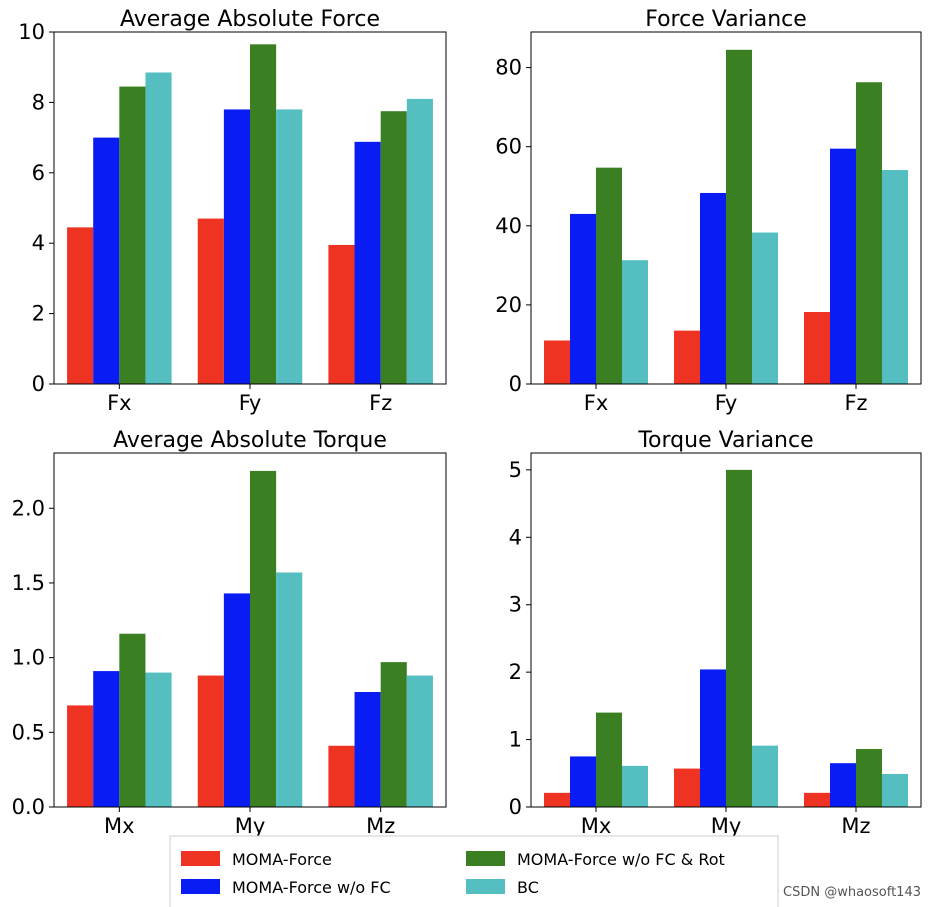  Describe the element at coordinates (250, 440) in the screenshot. I see `chart-title: Average Absolute Torque` at that location.